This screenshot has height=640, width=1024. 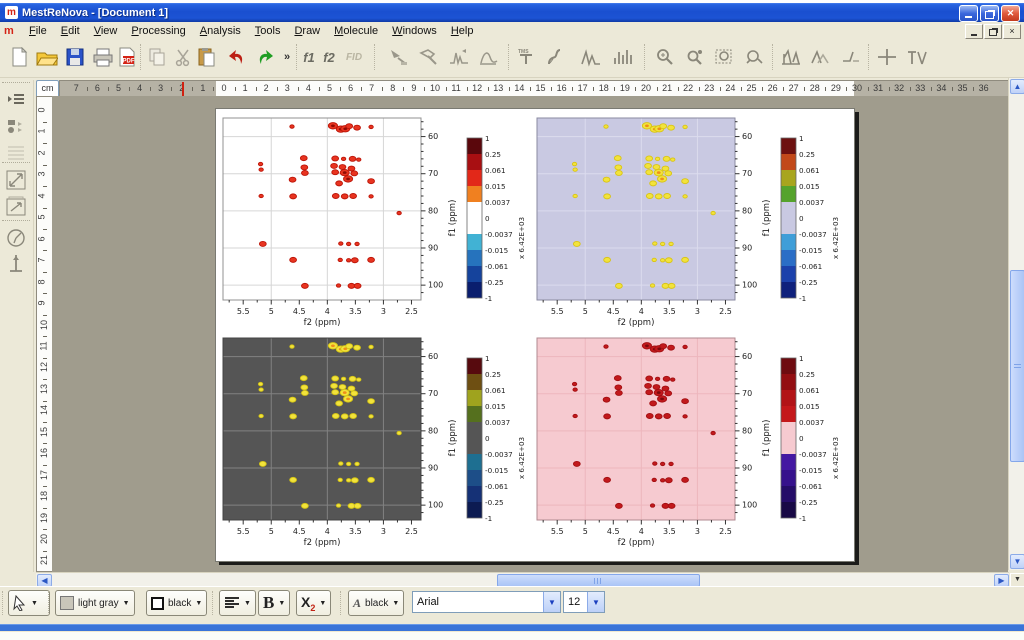 What do you see at coordinates (821, 57) in the screenshot?
I see `superimpose-button` at bounding box center [821, 57].